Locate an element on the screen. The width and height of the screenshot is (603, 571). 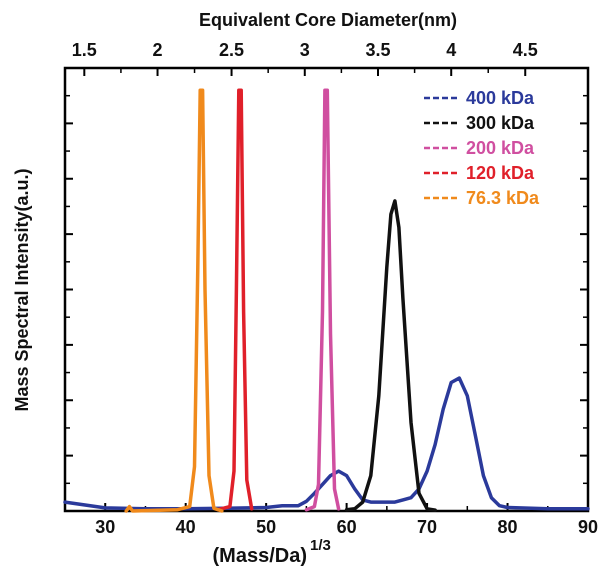
x-axis-label-superscript: 1/3 is located at coordinates (320, 545).